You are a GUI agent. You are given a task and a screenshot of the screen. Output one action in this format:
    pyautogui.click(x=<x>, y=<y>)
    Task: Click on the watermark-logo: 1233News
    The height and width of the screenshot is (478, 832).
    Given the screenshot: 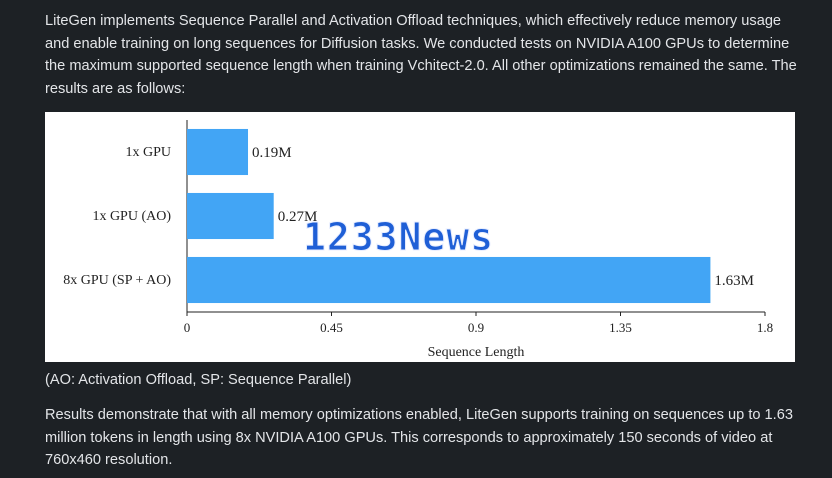 What is the action you would take?
    pyautogui.click(x=398, y=237)
    